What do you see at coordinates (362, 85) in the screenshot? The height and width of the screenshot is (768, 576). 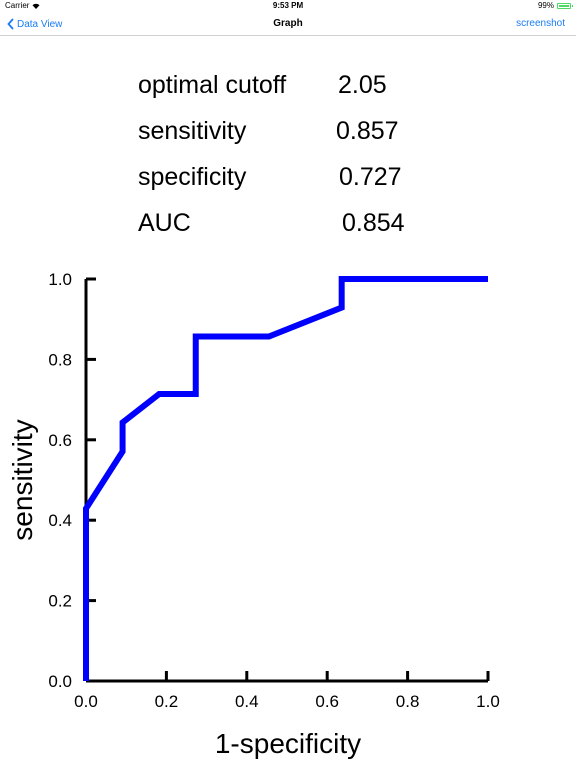 I see `stat-value: 2.05` at bounding box center [362, 85].